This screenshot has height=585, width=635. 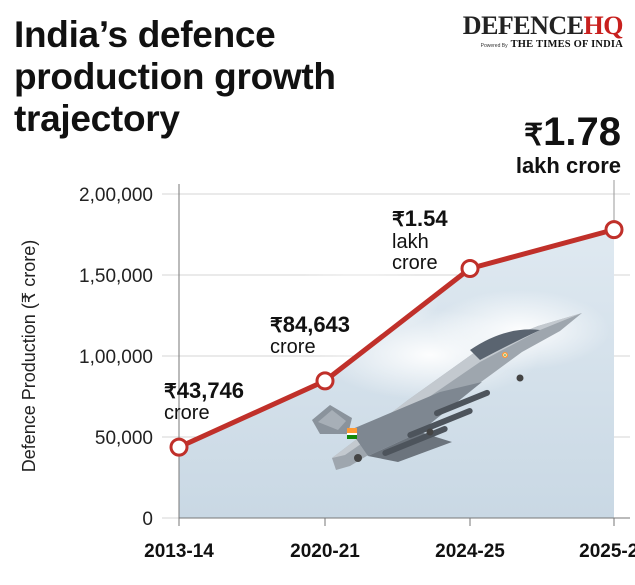 What do you see at coordinates (470, 551) in the screenshot?
I see `x-tick-label: 2024-25` at bounding box center [470, 551].